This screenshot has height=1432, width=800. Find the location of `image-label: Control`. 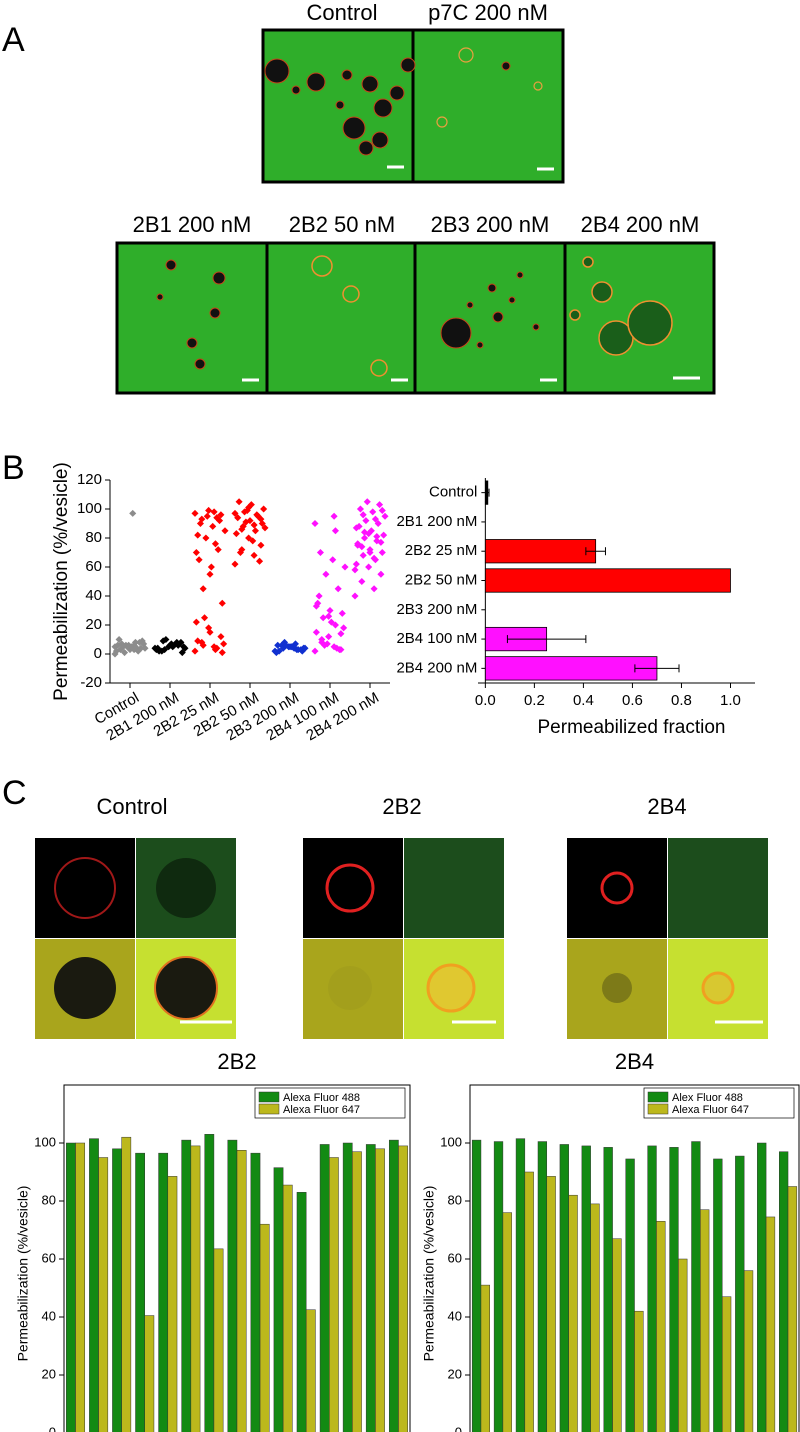

image-label: Control is located at coordinates (132, 806).